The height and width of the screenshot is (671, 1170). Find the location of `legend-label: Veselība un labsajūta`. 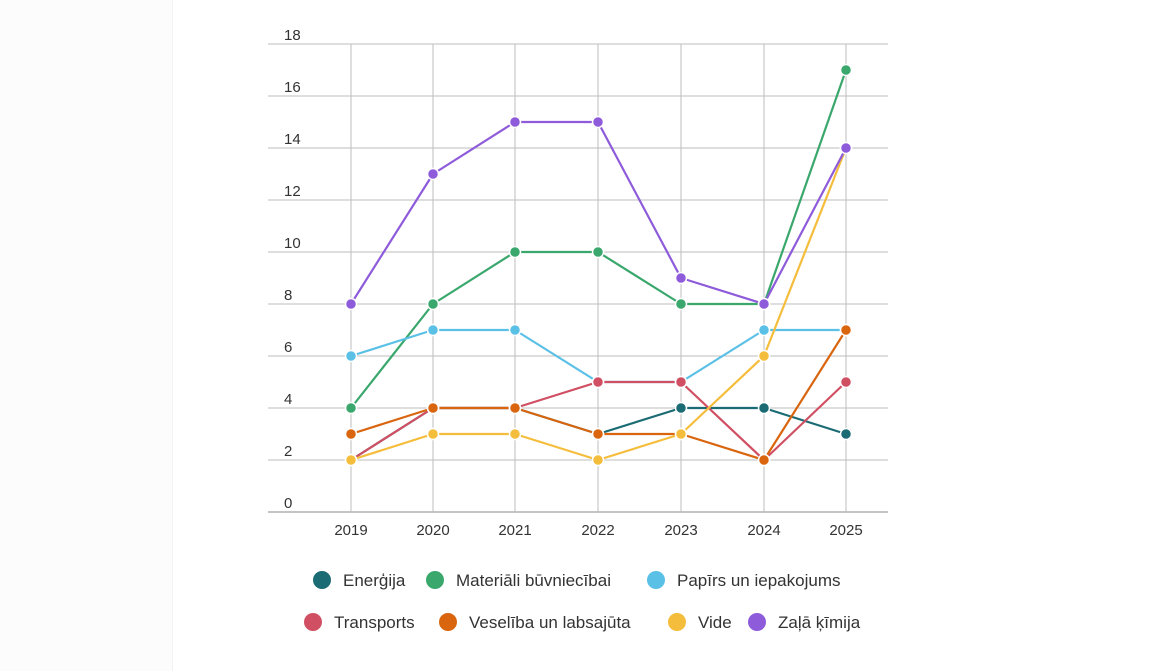

legend-label: Veselība un labsajūta is located at coordinates (550, 622).